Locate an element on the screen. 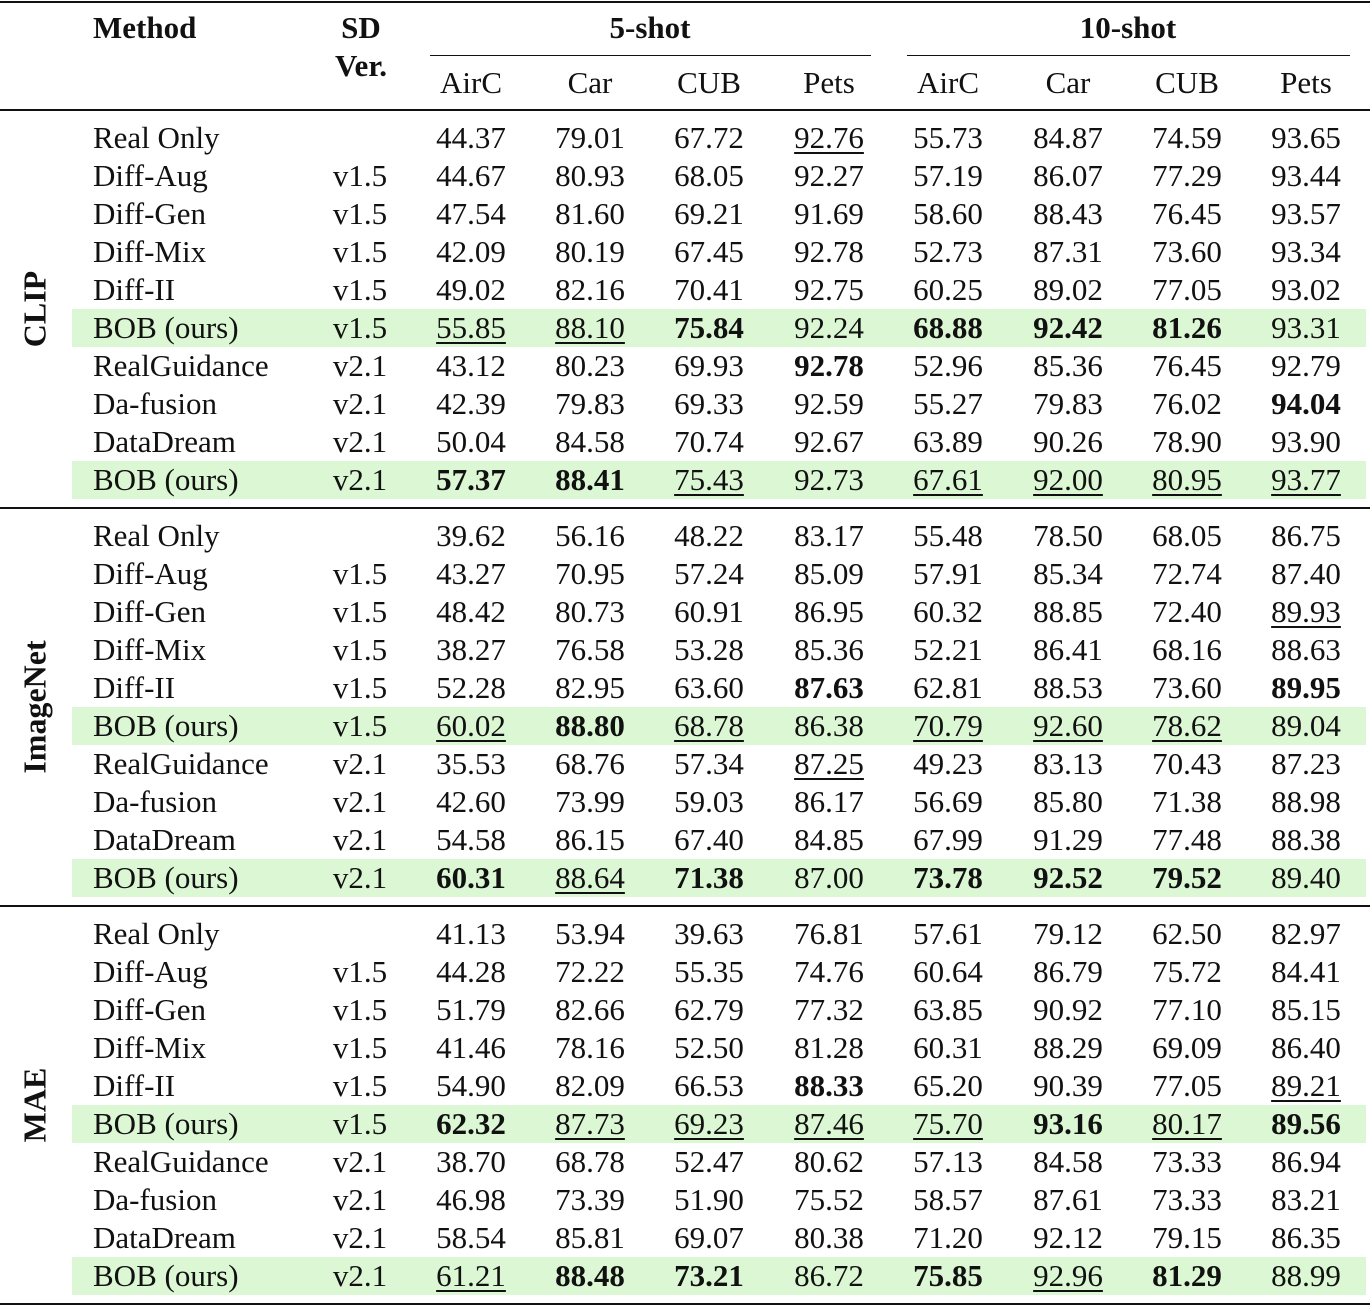  score-cell: 55.27 is located at coordinates (948, 403).